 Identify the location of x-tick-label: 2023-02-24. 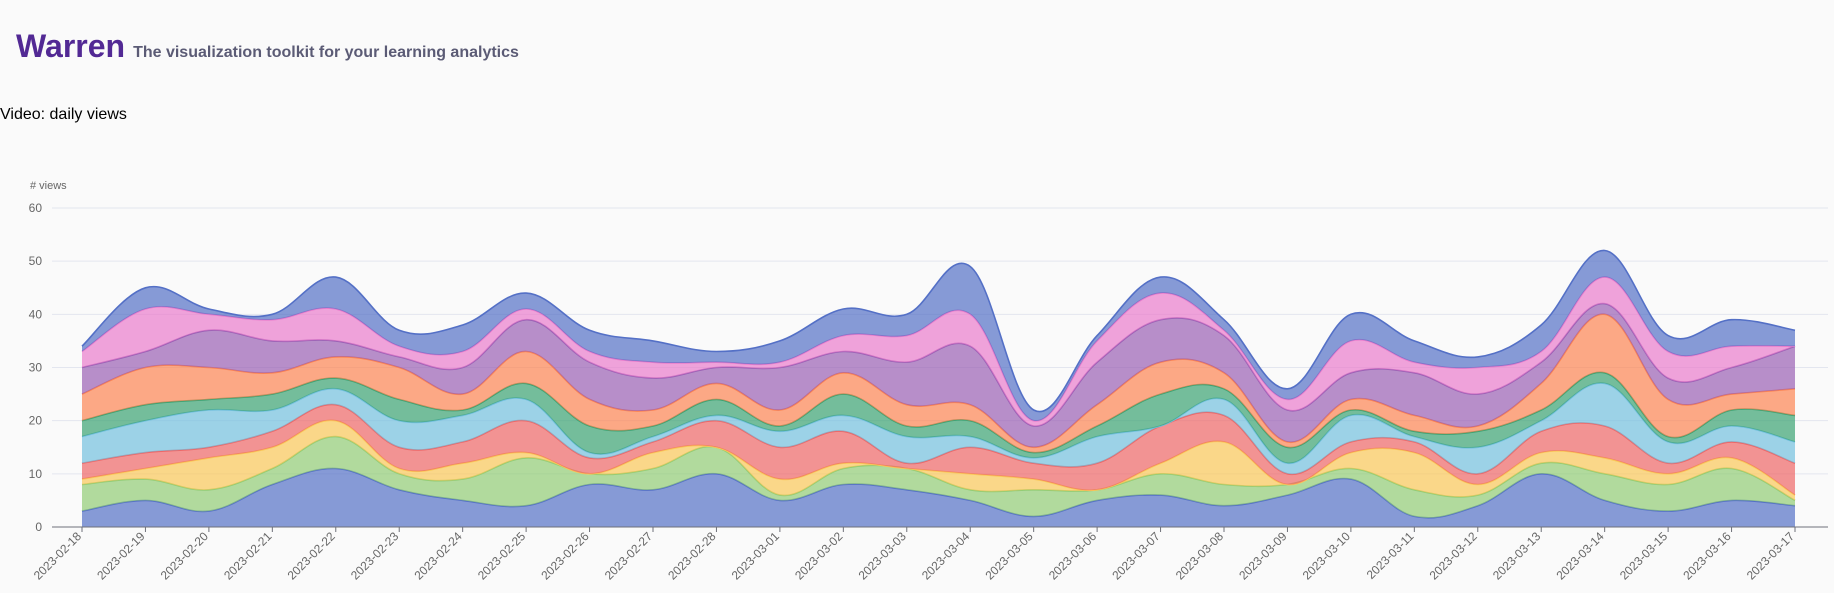
(438, 556).